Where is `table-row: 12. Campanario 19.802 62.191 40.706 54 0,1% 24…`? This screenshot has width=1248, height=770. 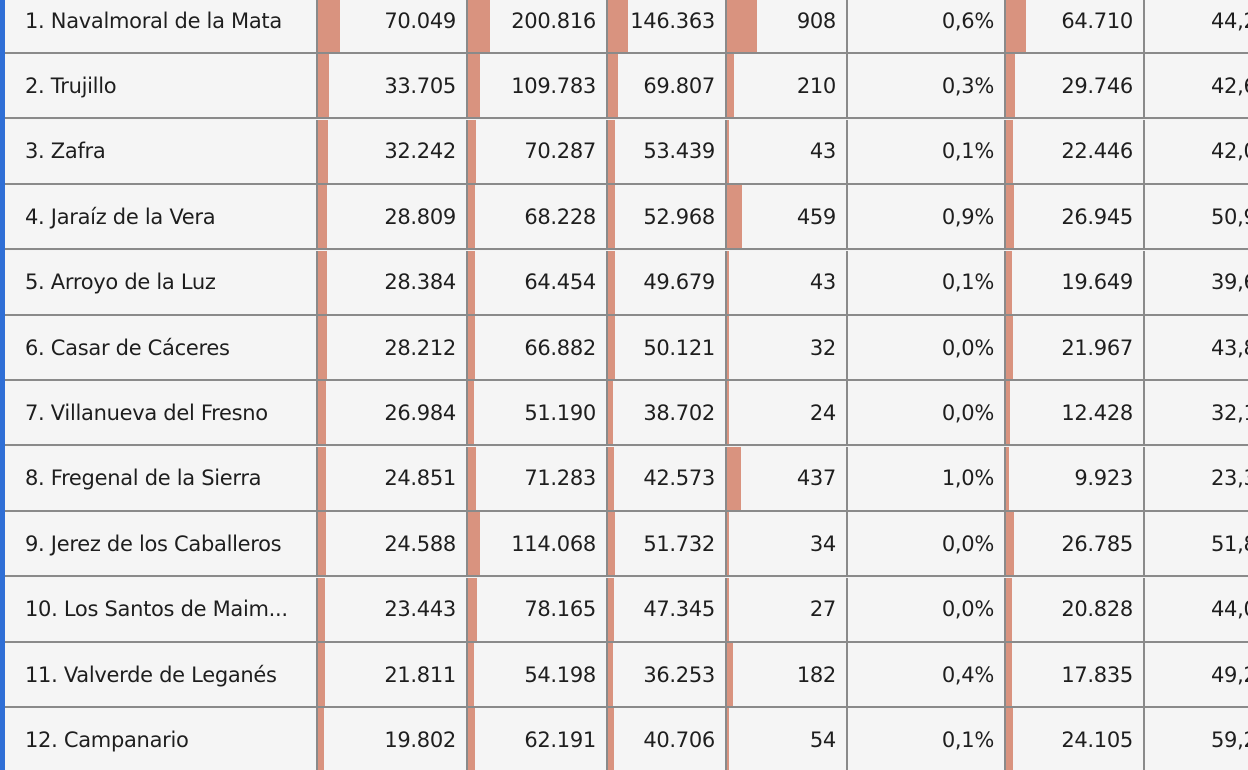 table-row: 12. Campanario 19.802 62.191 40.706 54 0,1% 24… is located at coordinates (626, 739).